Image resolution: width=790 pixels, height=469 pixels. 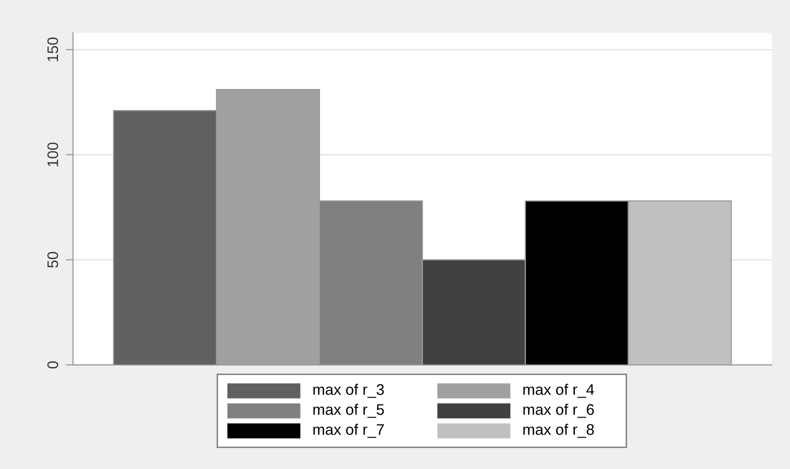 What do you see at coordinates (52, 365) in the screenshot?
I see `y-tick-label: 0` at bounding box center [52, 365].